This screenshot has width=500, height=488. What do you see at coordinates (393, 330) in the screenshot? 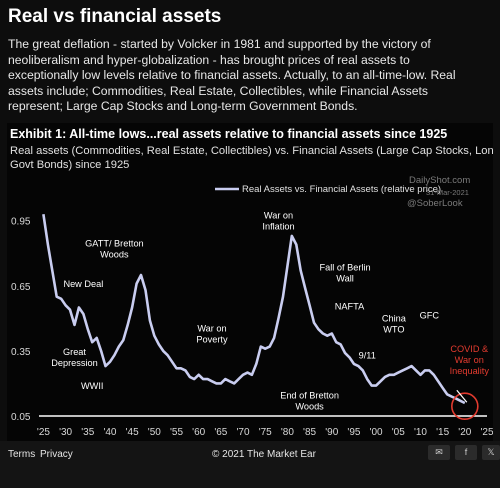
I see `annotation-label: WTO` at bounding box center [393, 330].